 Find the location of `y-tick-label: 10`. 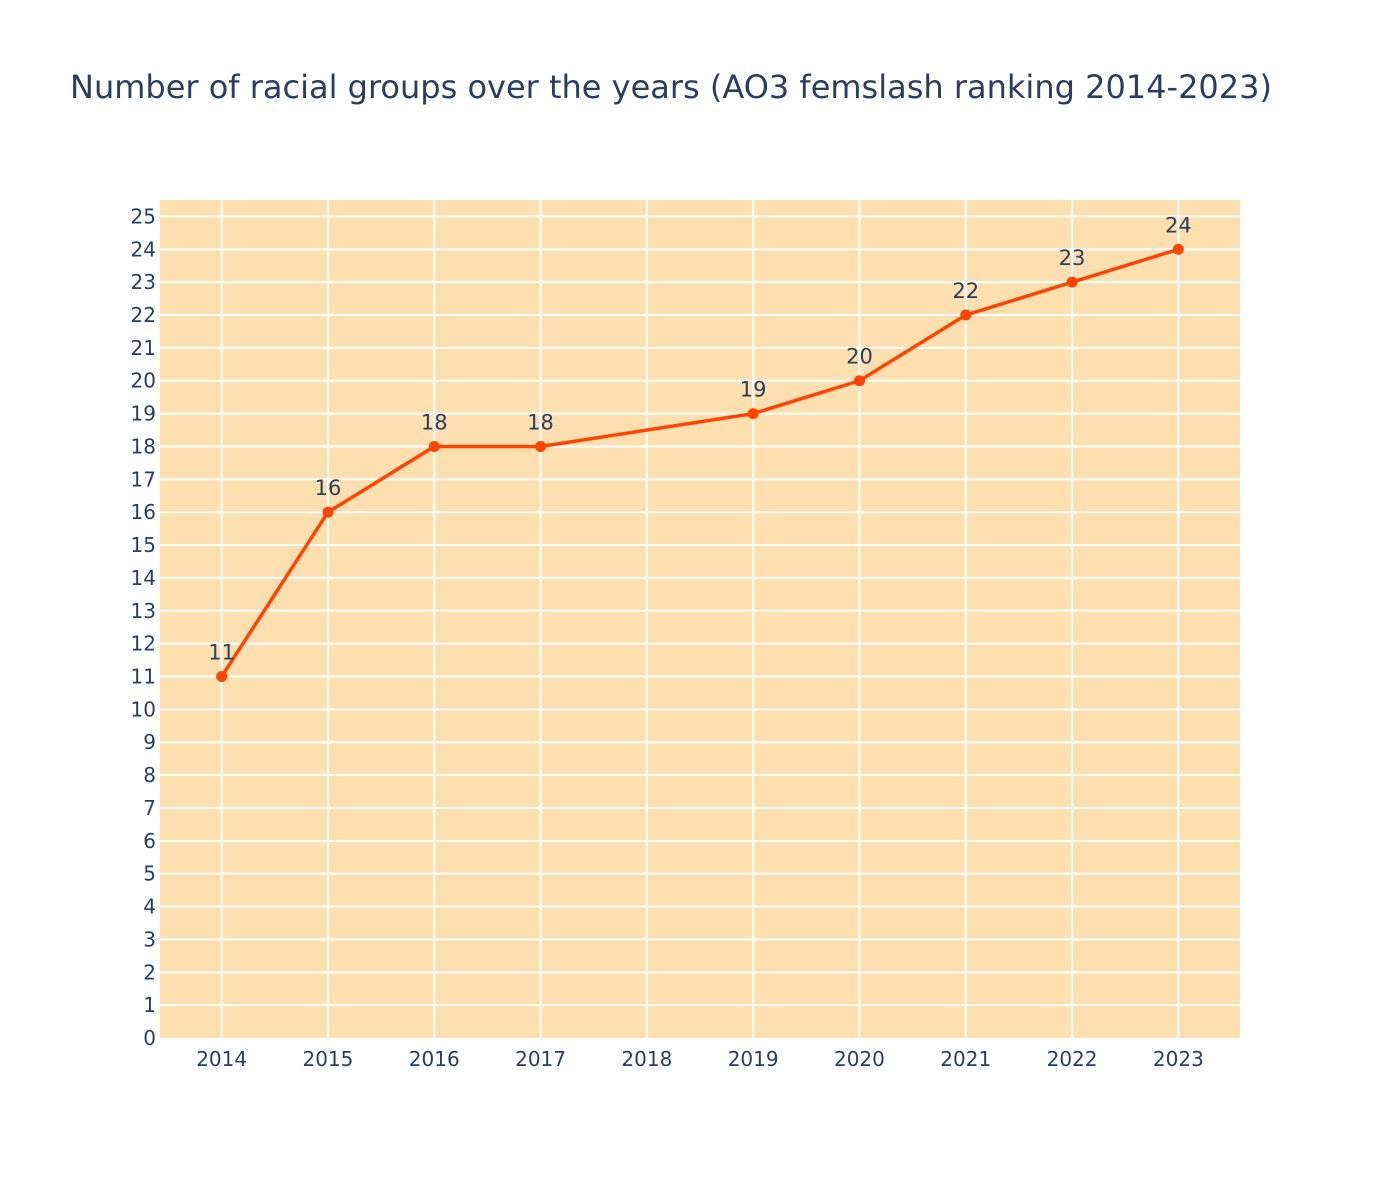

y-tick-label: 10 is located at coordinates (143, 709).